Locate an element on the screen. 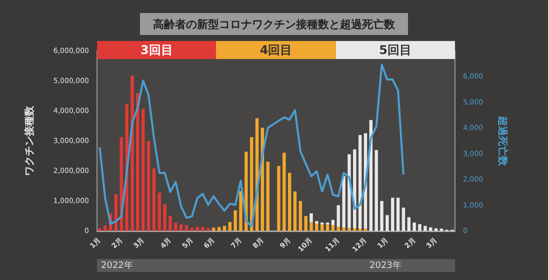 Image resolution: width=548 pixels, height=280 pixels. y2-axis-title: 超過死亡数 is located at coordinates (502, 141).